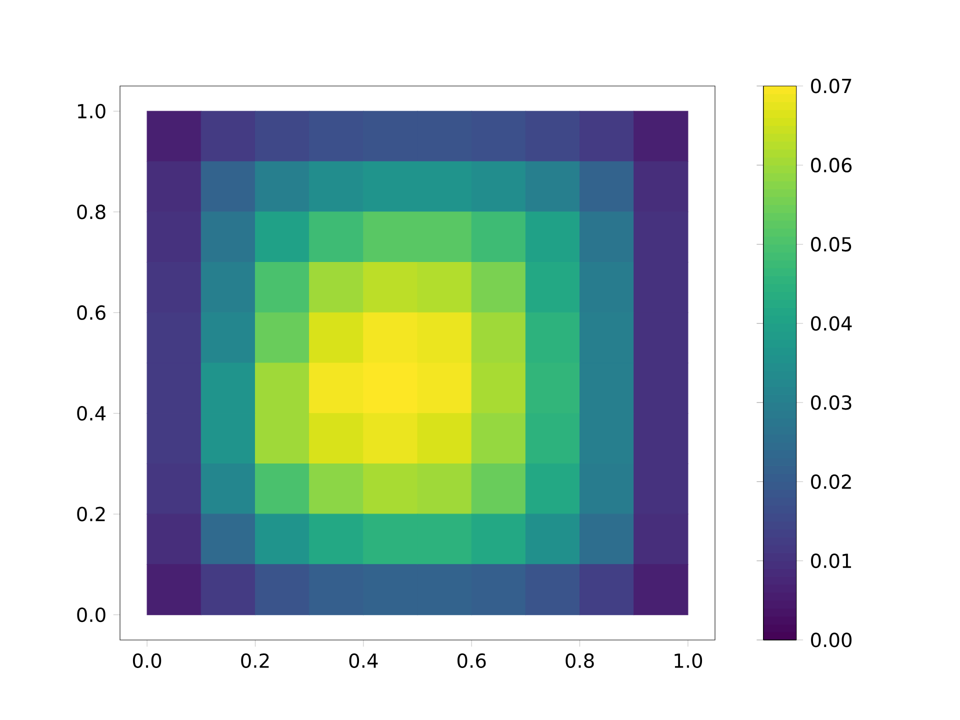 The image size is (960, 720). Describe the element at coordinates (363, 660) in the screenshot. I see `x-tick-label: 0.4` at that location.